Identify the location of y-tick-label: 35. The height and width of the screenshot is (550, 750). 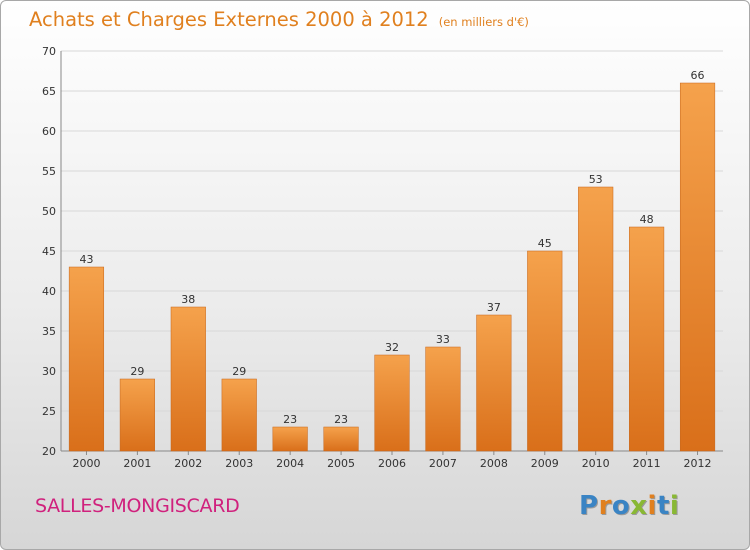
(49, 331).